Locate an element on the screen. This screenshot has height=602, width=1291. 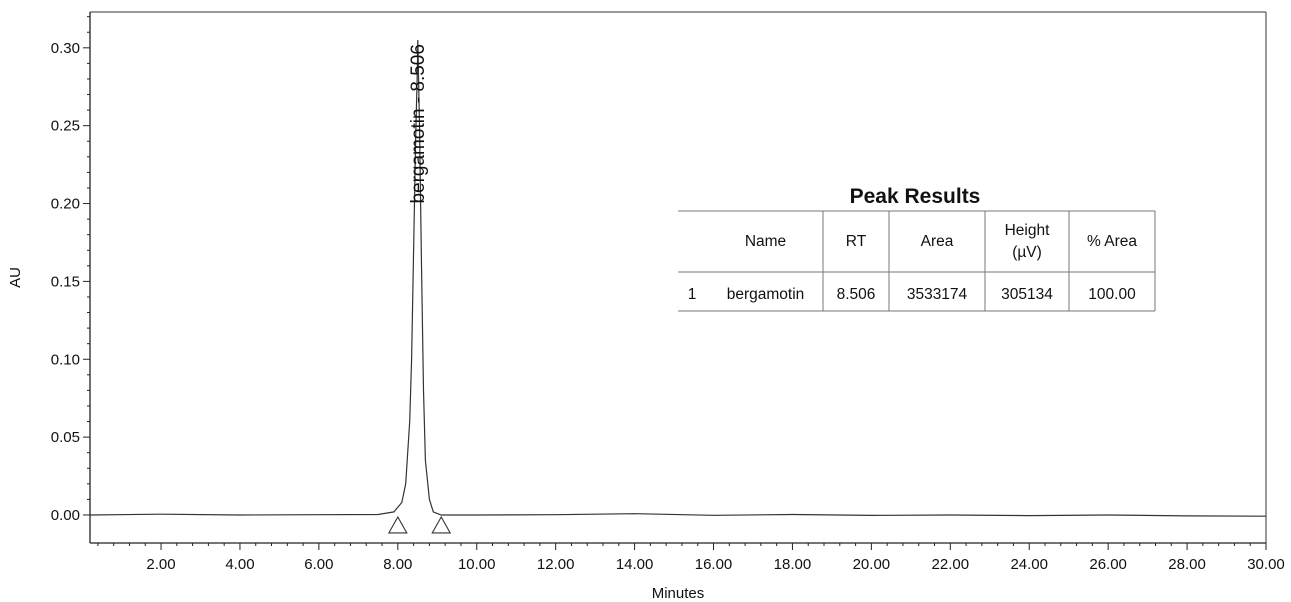
y-tick-label: 0.15 is located at coordinates (65, 281).